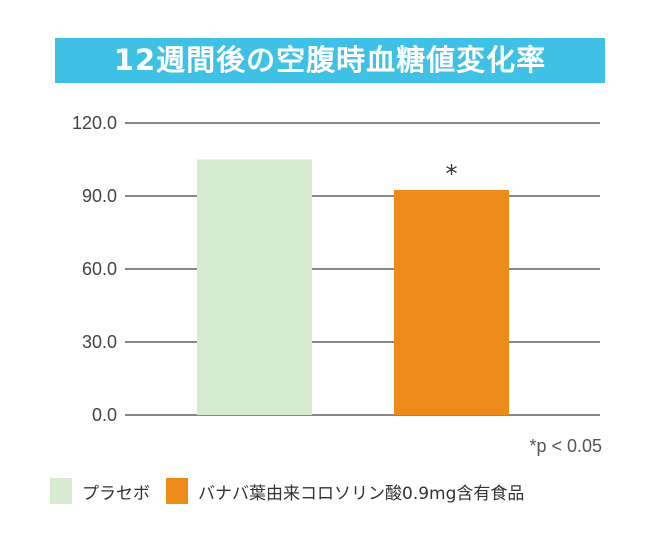 The image size is (660, 540). Describe the element at coordinates (116, 493) in the screenshot. I see `legend-label: プラセボ` at that location.